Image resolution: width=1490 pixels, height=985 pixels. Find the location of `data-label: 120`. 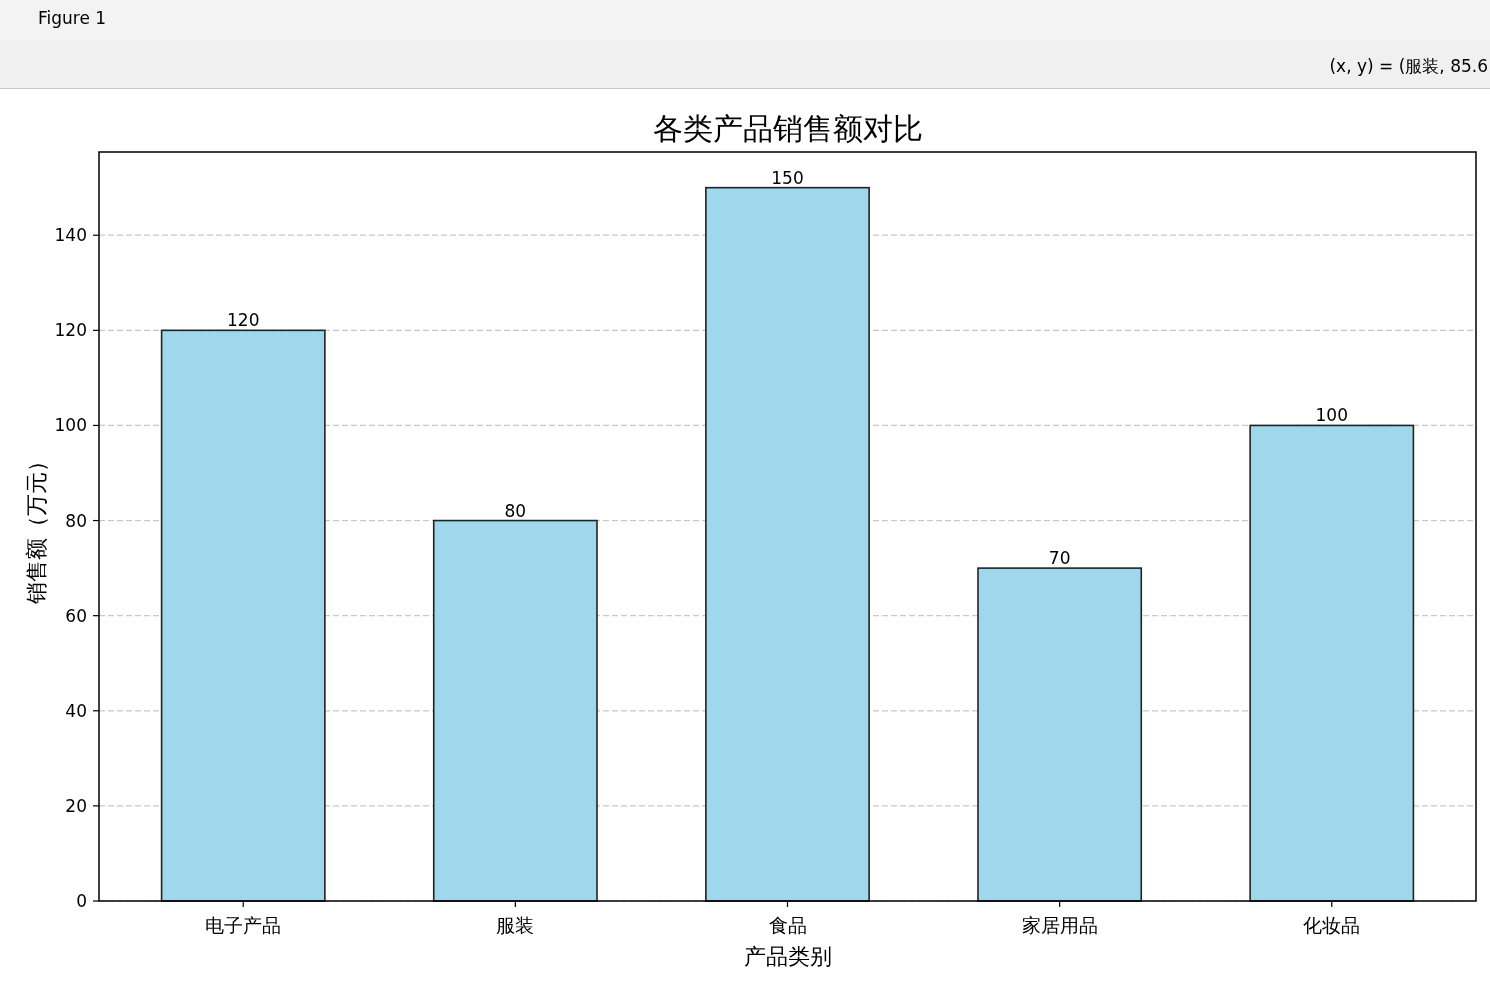

data-label: 120 is located at coordinates (243, 320).